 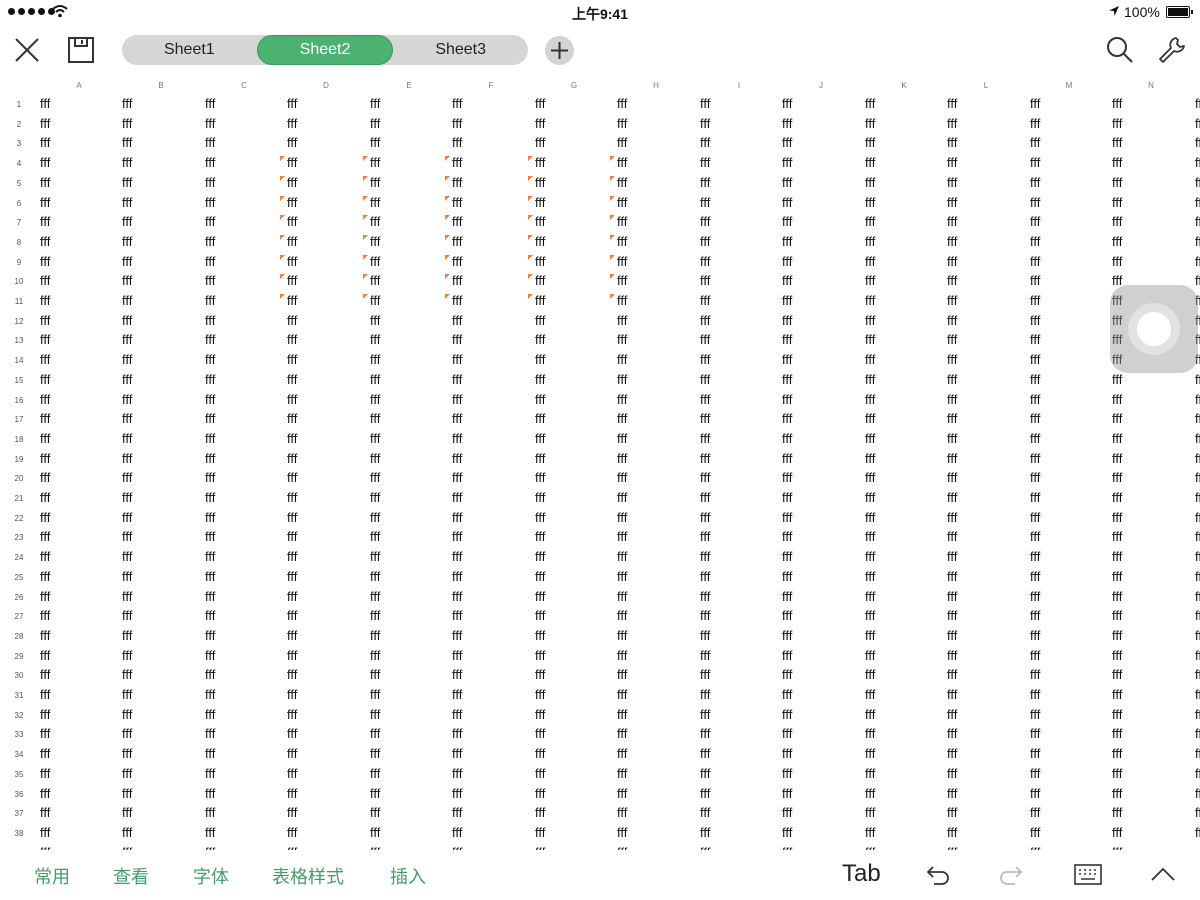 What do you see at coordinates (19, 794) in the screenshot?
I see `row-header: 36` at bounding box center [19, 794].